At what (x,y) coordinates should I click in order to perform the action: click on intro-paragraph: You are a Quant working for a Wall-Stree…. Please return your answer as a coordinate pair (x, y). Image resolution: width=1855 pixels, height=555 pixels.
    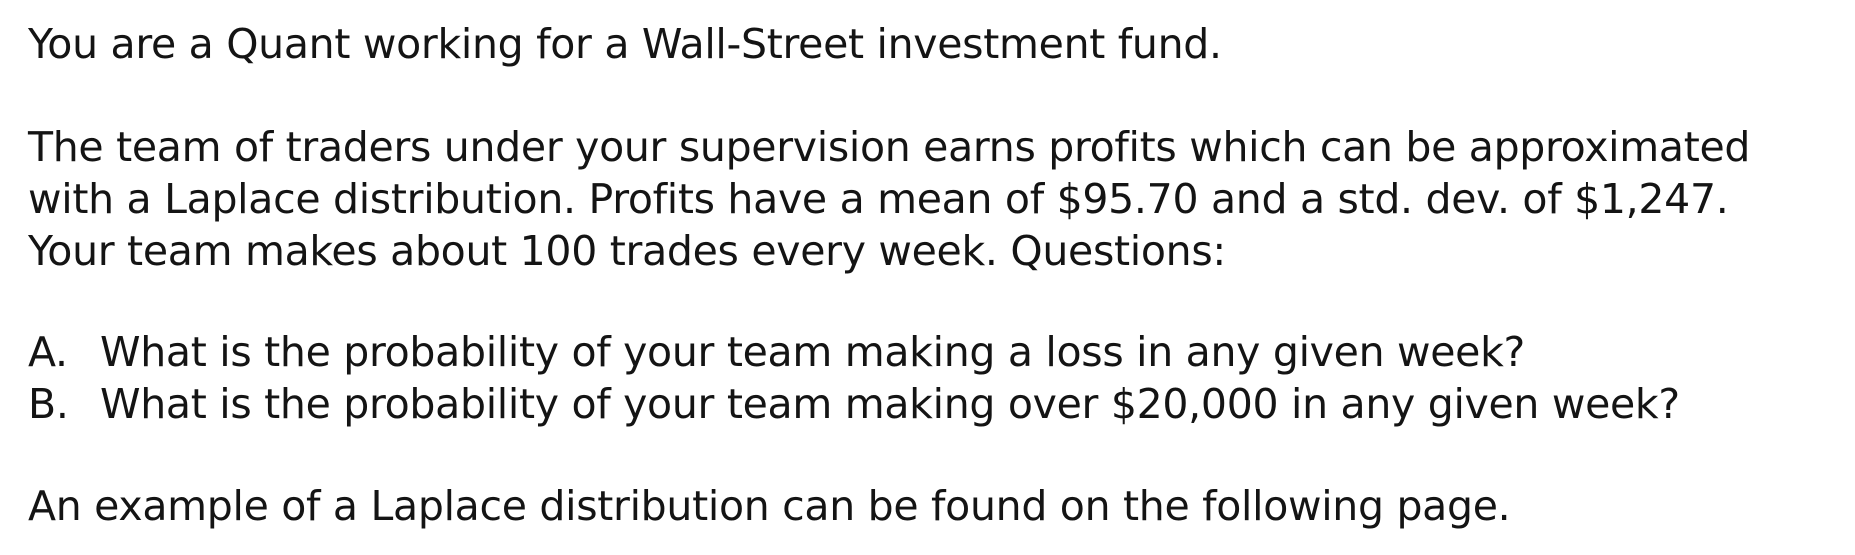
    Looking at the image, I should click on (625, 44).